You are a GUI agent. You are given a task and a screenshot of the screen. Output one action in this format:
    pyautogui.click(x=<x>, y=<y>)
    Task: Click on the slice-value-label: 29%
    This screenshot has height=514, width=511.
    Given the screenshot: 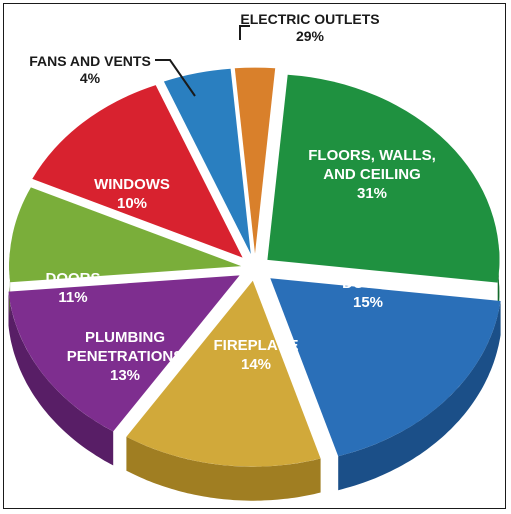 What is the action you would take?
    pyautogui.click(x=310, y=36)
    